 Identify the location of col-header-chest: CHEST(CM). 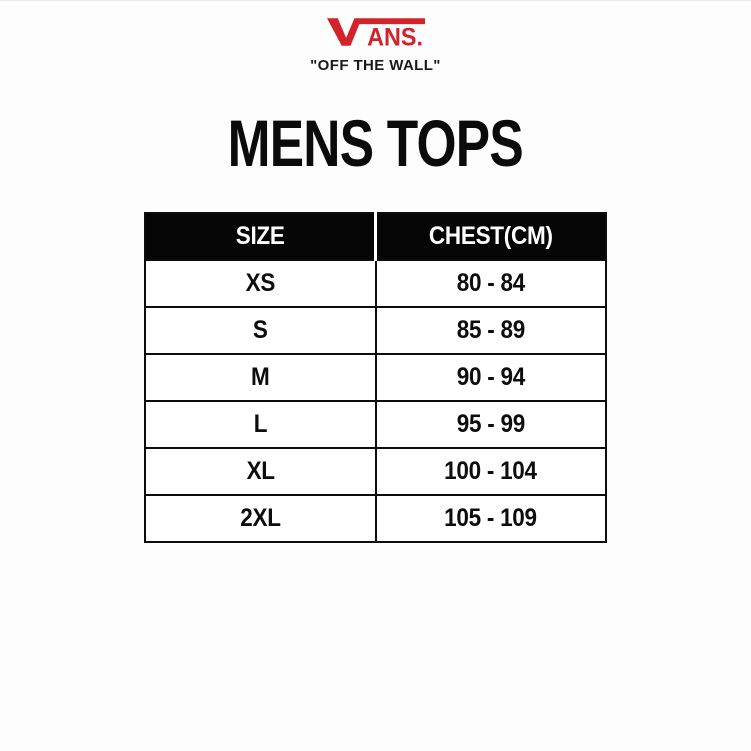
(490, 236).